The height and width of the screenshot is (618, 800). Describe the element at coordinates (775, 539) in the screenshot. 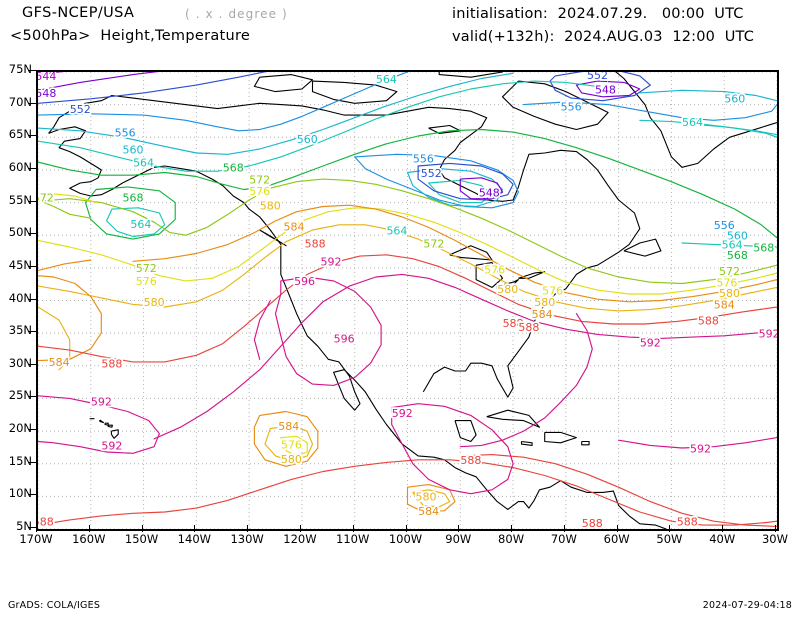

I see `x-axis-tick-label: 30W` at that location.